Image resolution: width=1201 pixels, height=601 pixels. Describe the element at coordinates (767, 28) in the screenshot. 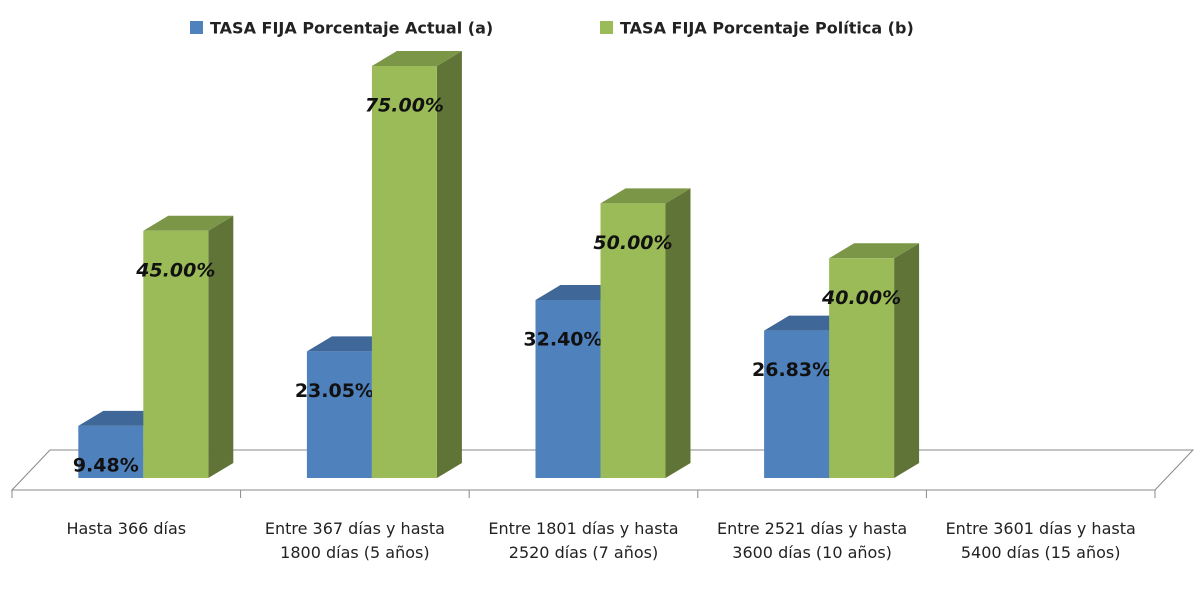

I see `legend-label: TASA FIJA Porcentaje Política (b)` at that location.